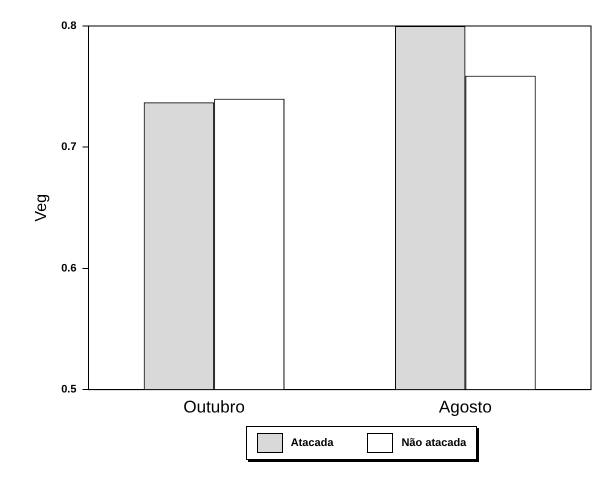 This screenshot has width=613, height=477. I want to click on y-tick-label: 0.6, so click(68, 268).